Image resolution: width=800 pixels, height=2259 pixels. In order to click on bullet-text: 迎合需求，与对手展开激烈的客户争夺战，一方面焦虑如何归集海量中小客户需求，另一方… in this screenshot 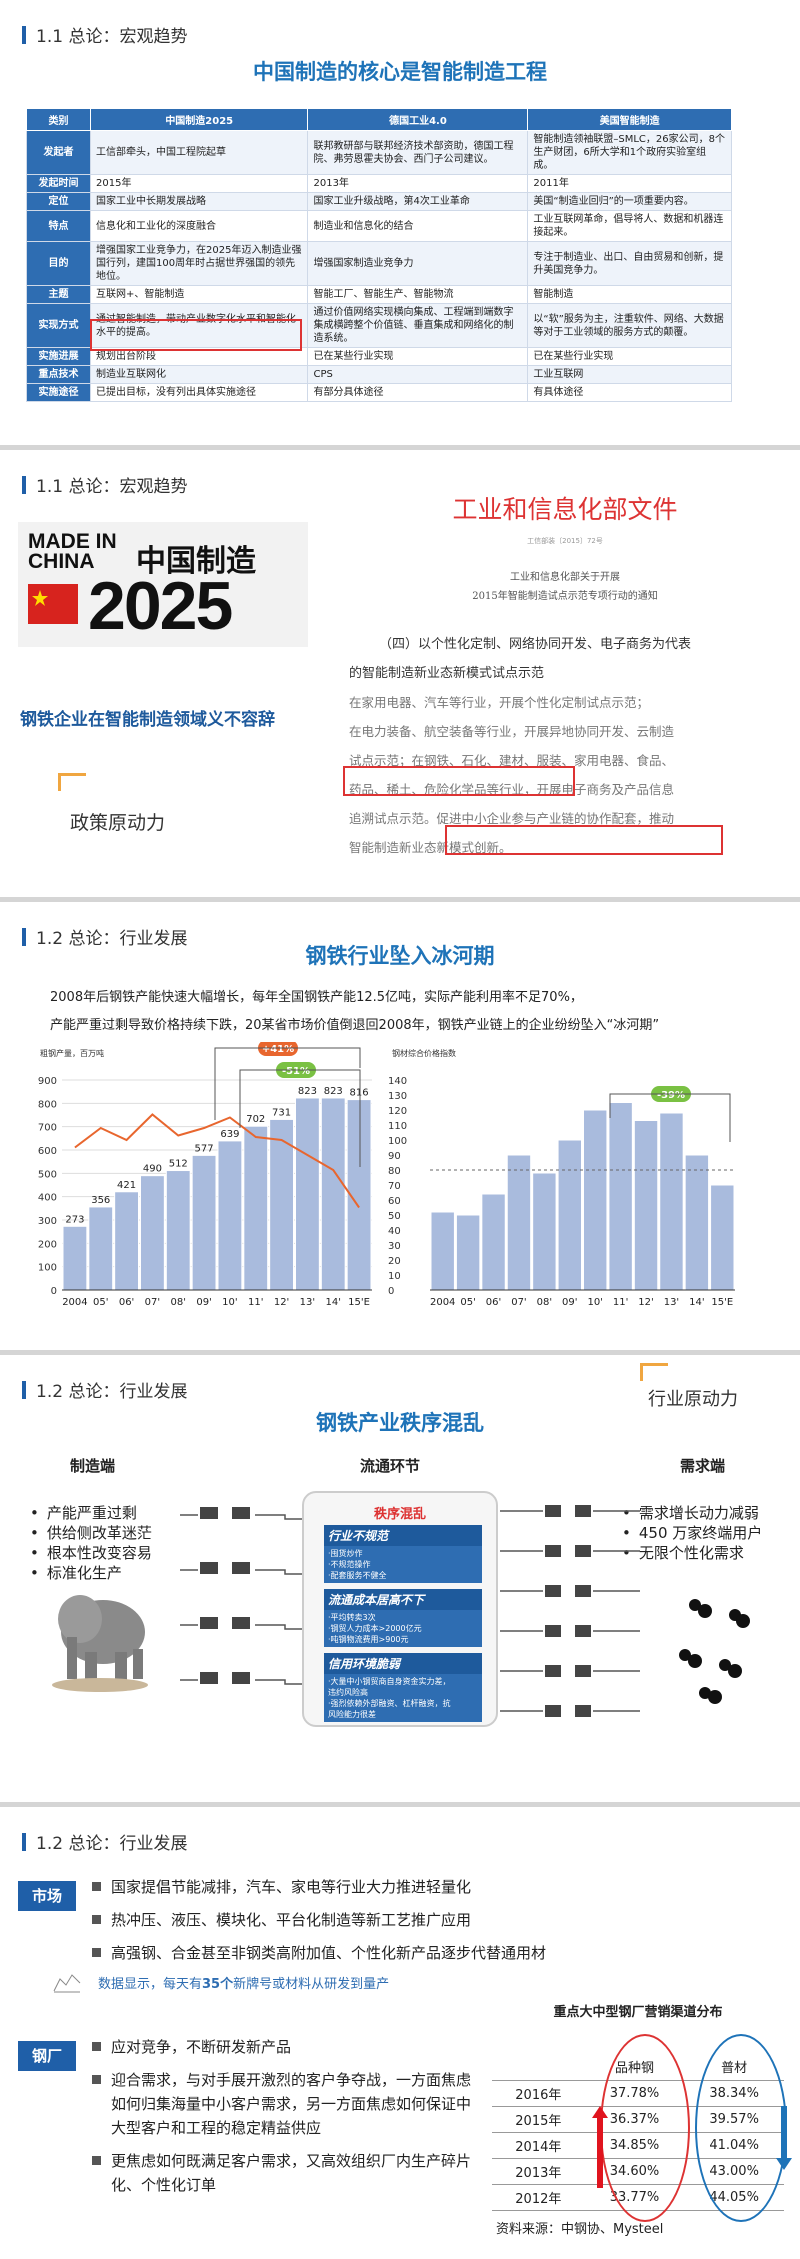, I will do `click(291, 2104)`.